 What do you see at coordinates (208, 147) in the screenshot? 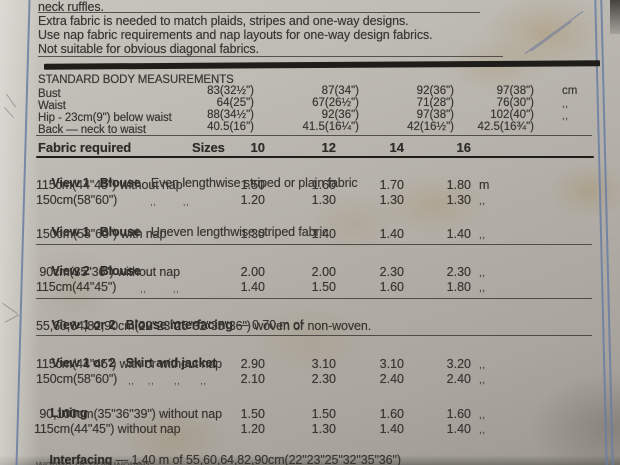
I see `sizes-label: Sizes` at bounding box center [208, 147].